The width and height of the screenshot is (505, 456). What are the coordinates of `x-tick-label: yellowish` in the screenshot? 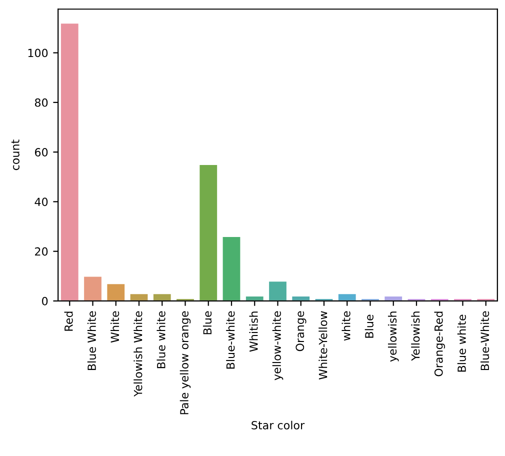 It's located at (393, 337).